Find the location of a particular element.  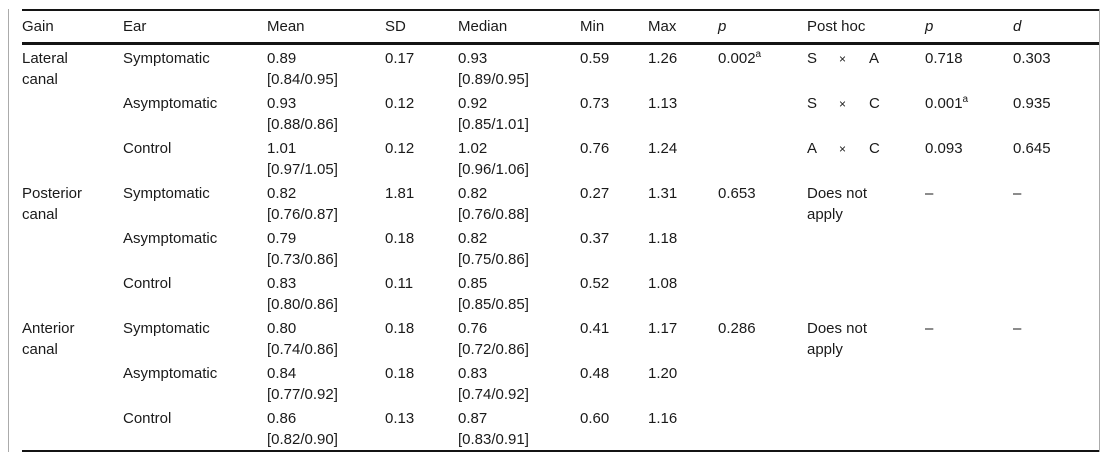

mean-value: 0.80 is located at coordinates (282, 328).